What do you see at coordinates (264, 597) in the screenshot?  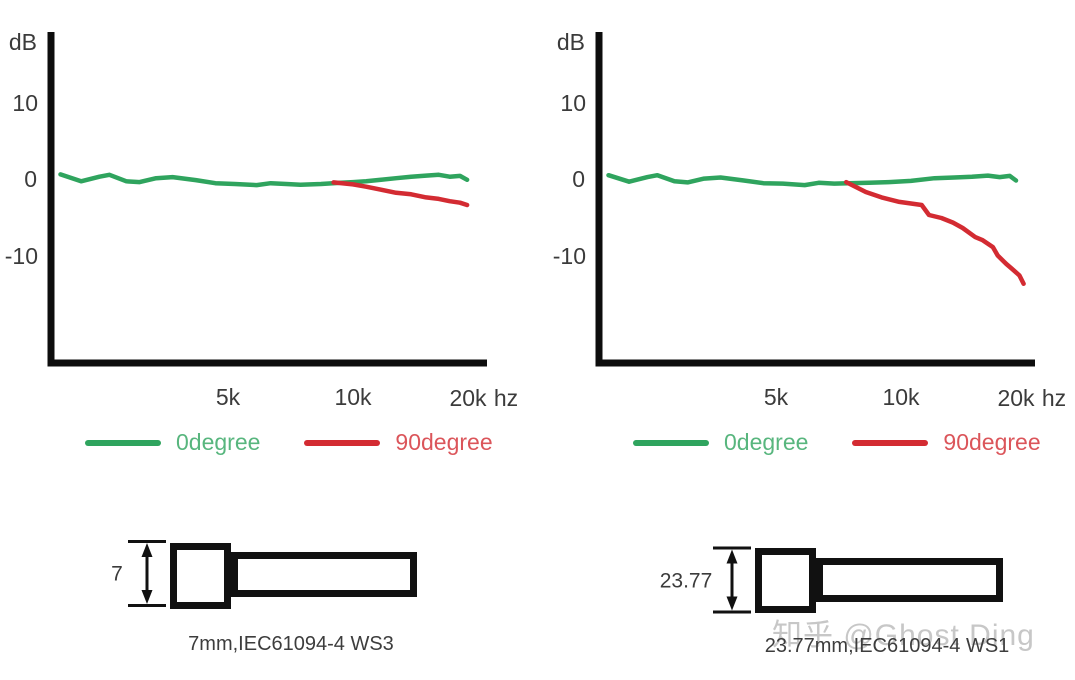 I see `mic-diagram-left: 7 7mm,IEC61094-4 WS3` at bounding box center [264, 597].